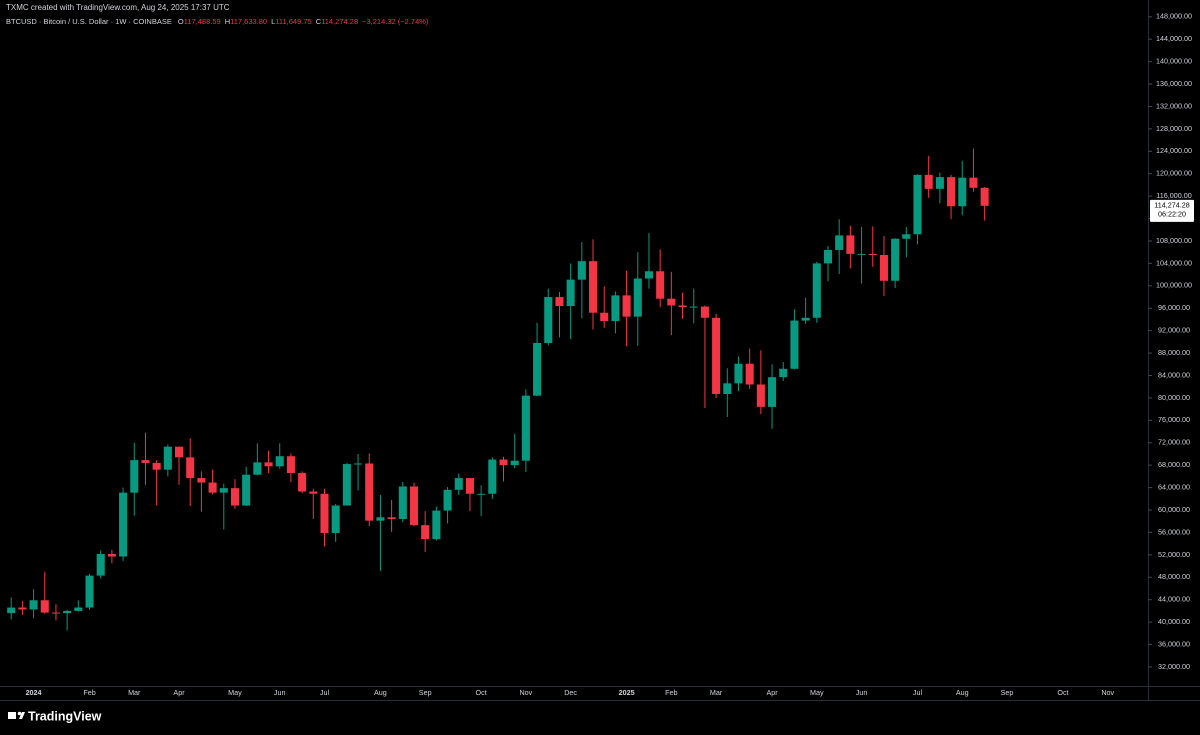  I want to click on x-tick-label: 2025, so click(627, 692).